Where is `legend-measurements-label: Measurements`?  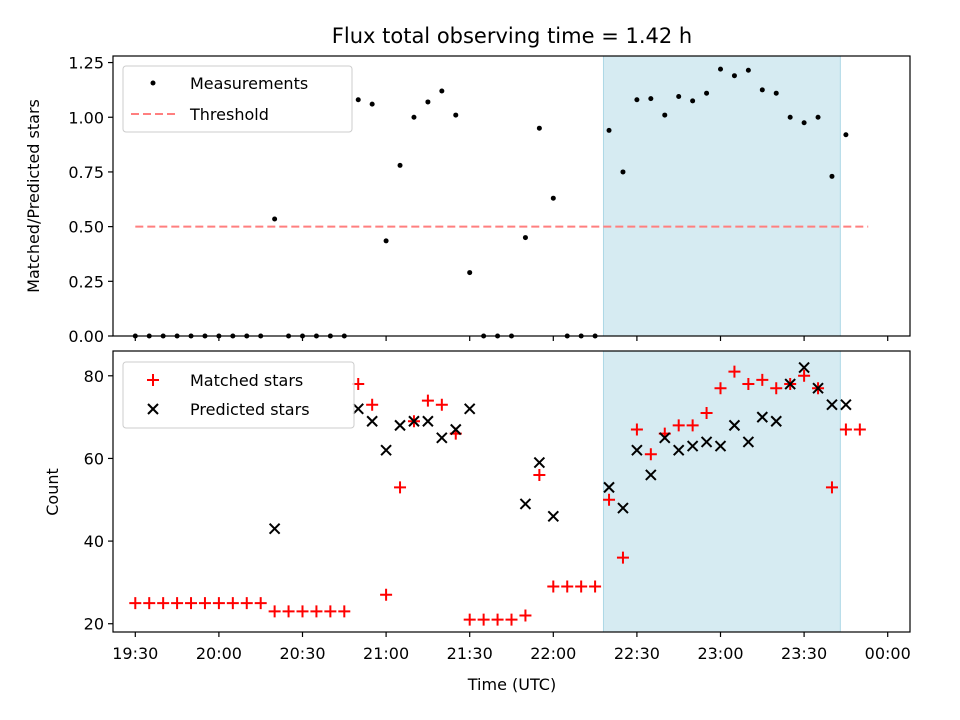 legend-measurements-label: Measurements is located at coordinates (249, 83).